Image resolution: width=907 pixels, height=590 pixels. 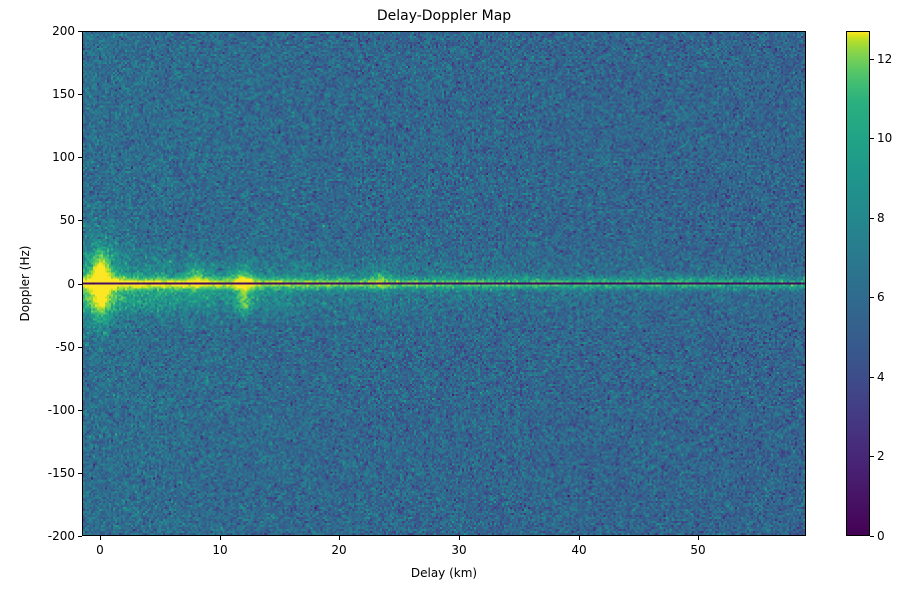 I want to click on y-tick-label: 50, so click(x=67, y=220).